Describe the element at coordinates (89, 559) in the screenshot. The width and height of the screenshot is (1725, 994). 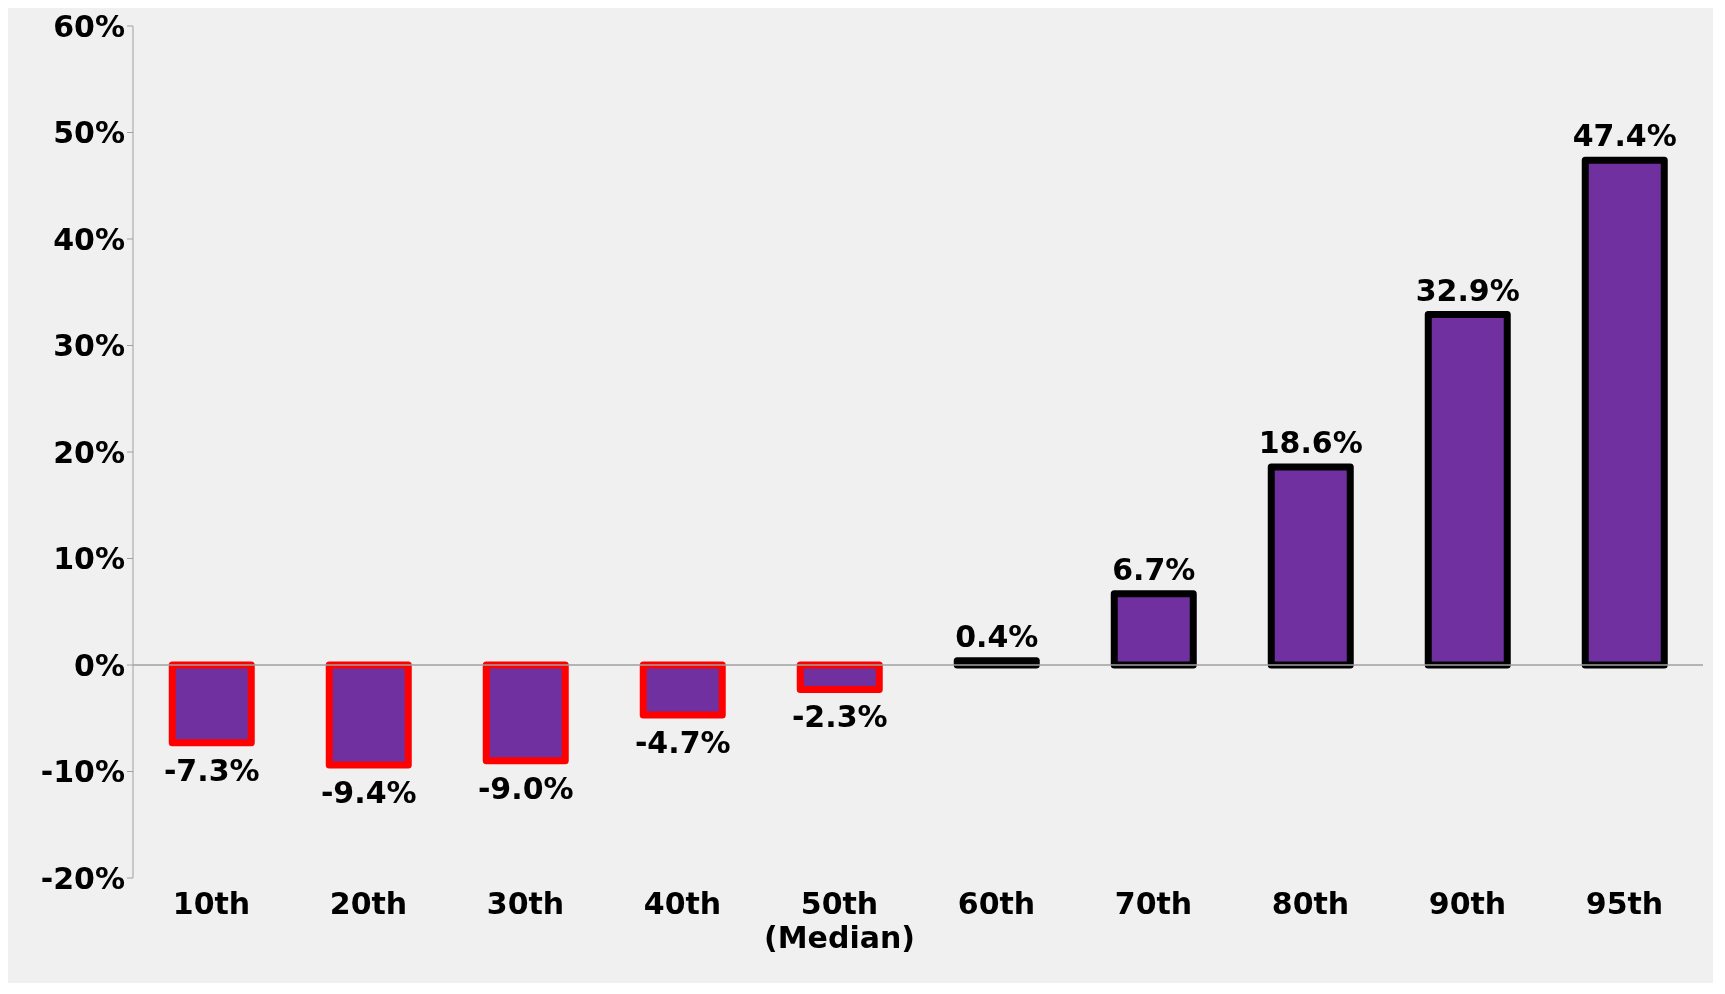
I see `y-tick-label: 10%` at that location.